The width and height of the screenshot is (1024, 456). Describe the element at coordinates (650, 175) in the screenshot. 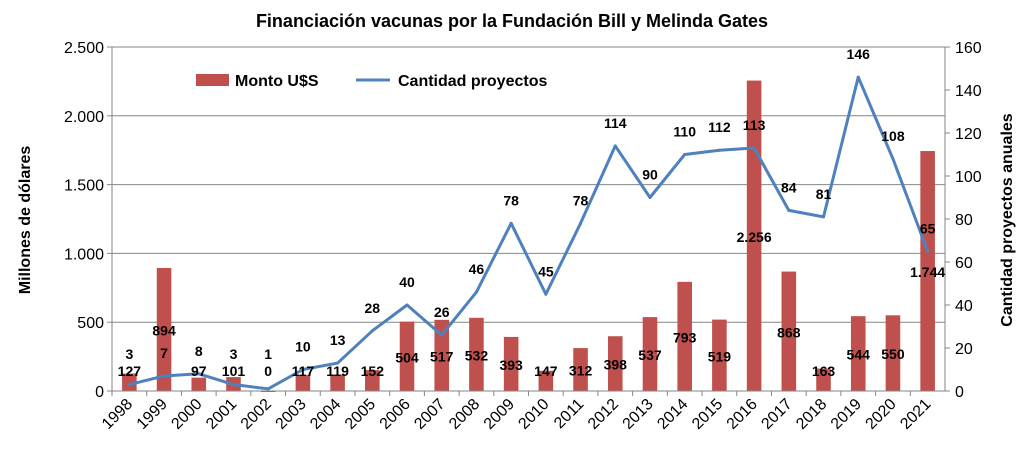

I see `line-value-label: 90` at that location.